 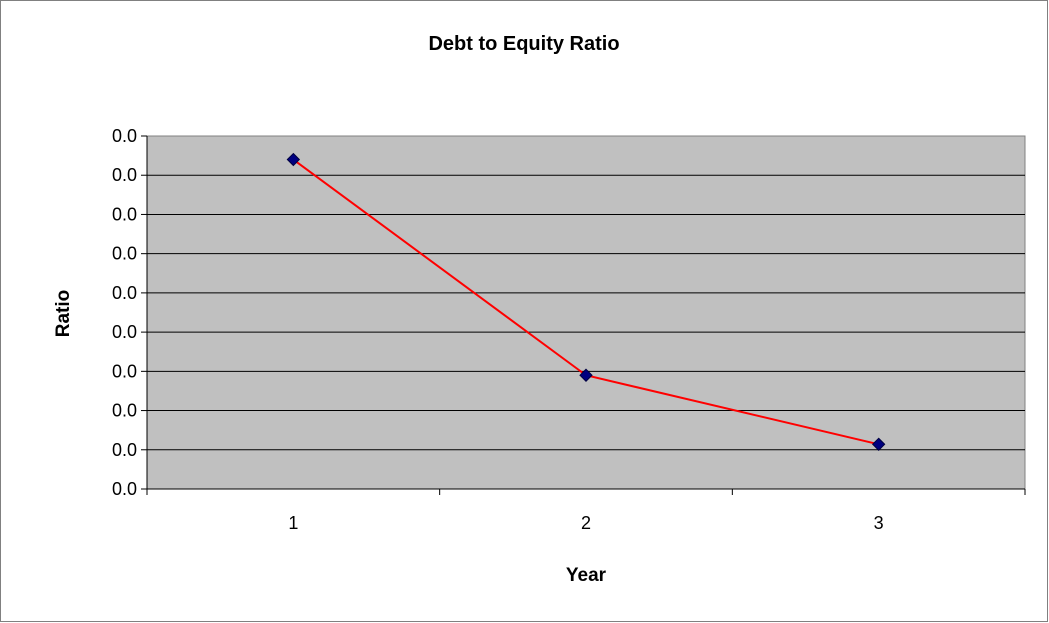 What do you see at coordinates (63, 314) in the screenshot?
I see `y-axis-title: Ratio` at bounding box center [63, 314].